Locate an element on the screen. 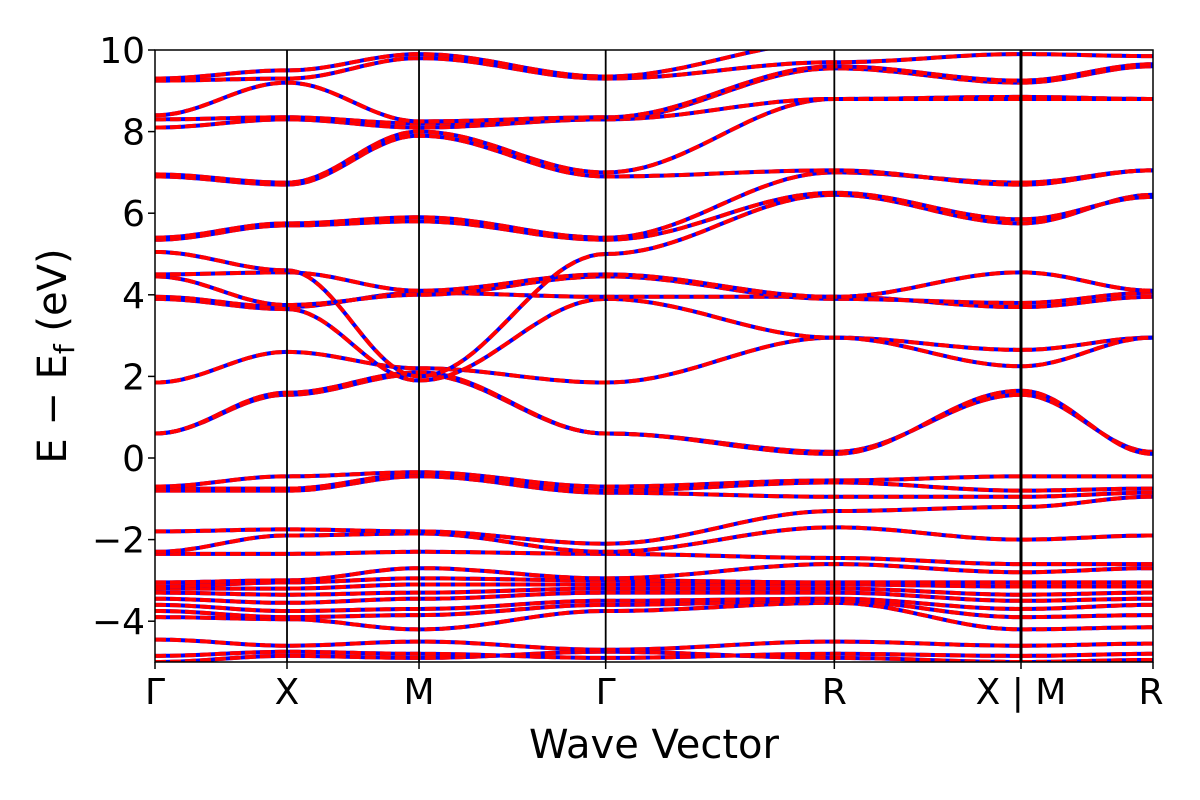 Image resolution: width=1200 pixels, height=800 pixels. x-tick-label-2: M is located at coordinates (418, 692).